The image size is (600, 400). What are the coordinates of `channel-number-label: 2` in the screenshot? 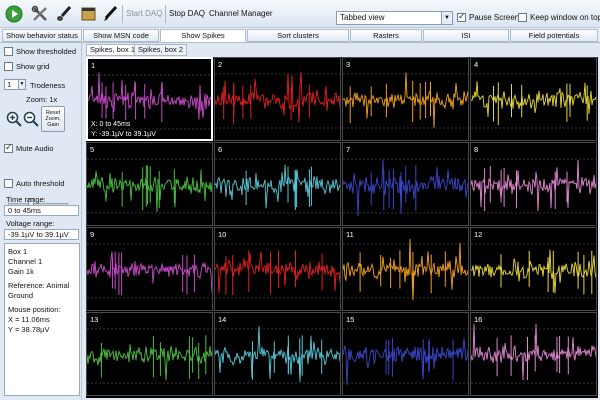 It's located at (220, 64).